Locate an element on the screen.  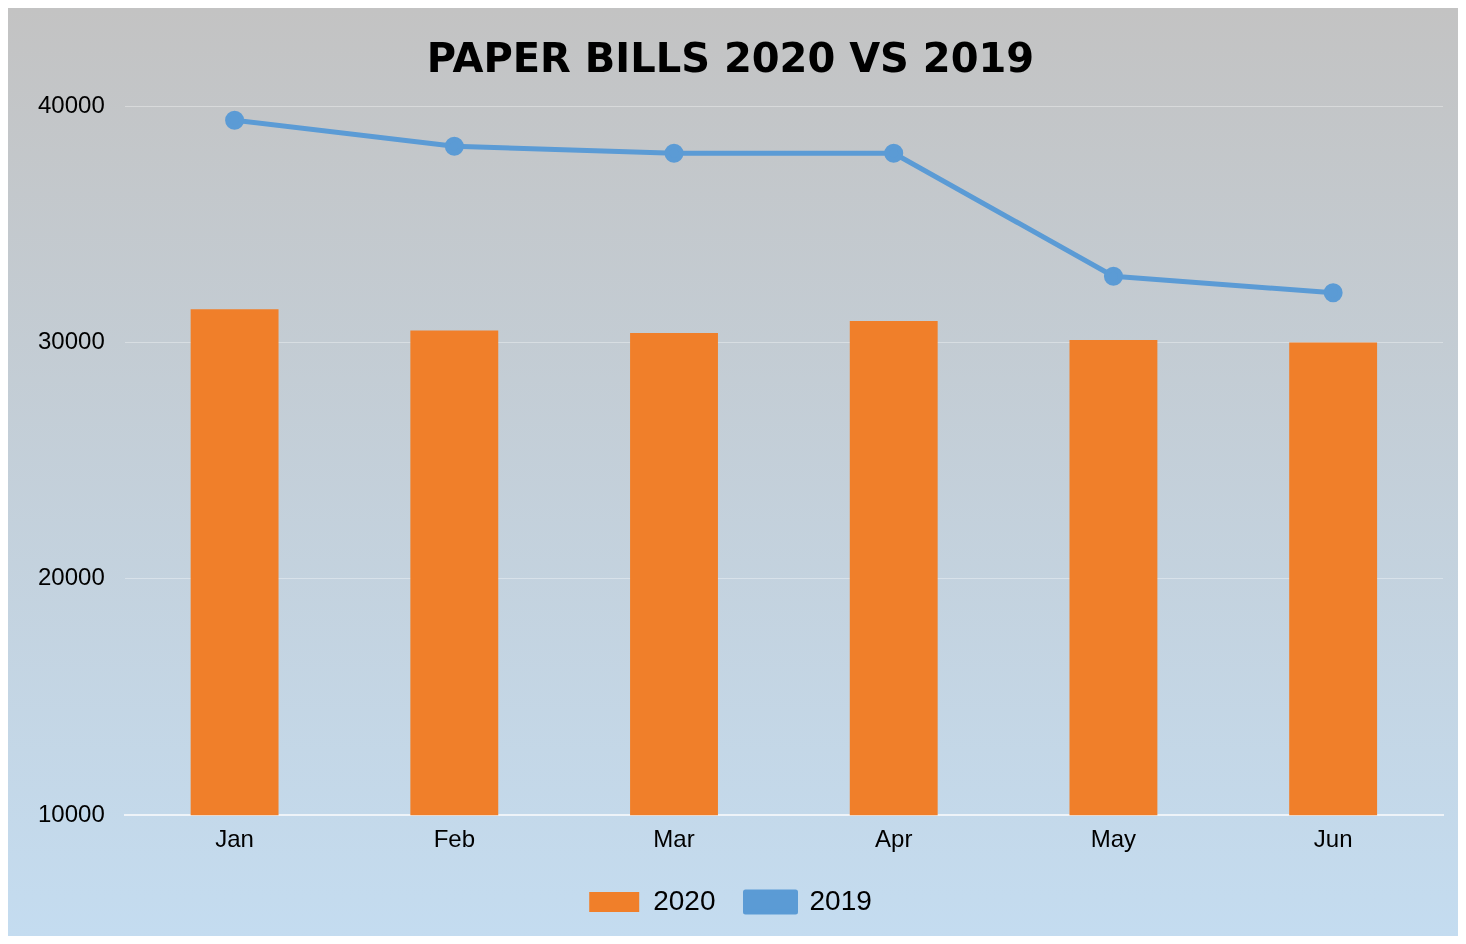
y-tick-label: 40000 is located at coordinates (71, 104).